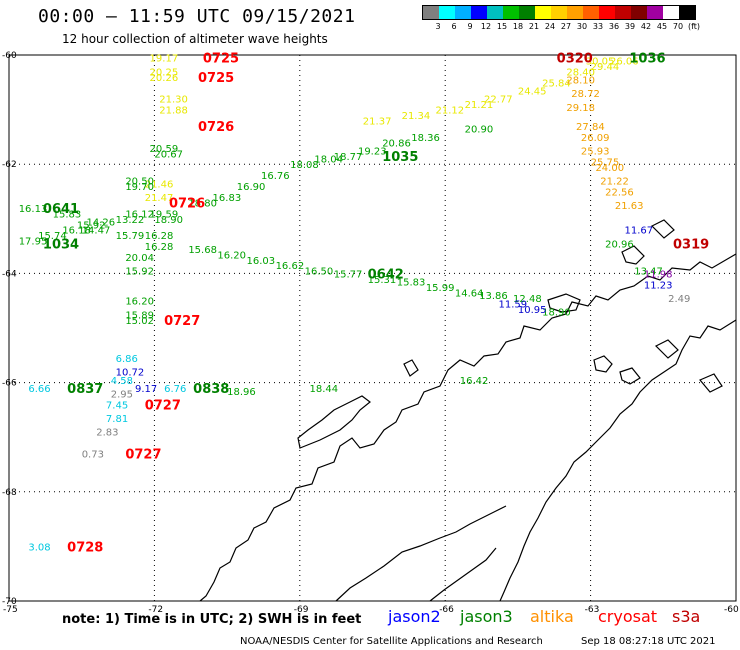 This screenshot has height=650, width=740. What do you see at coordinates (446, 610) in the screenshot?
I see `longitude-label: -66` at bounding box center [446, 610].